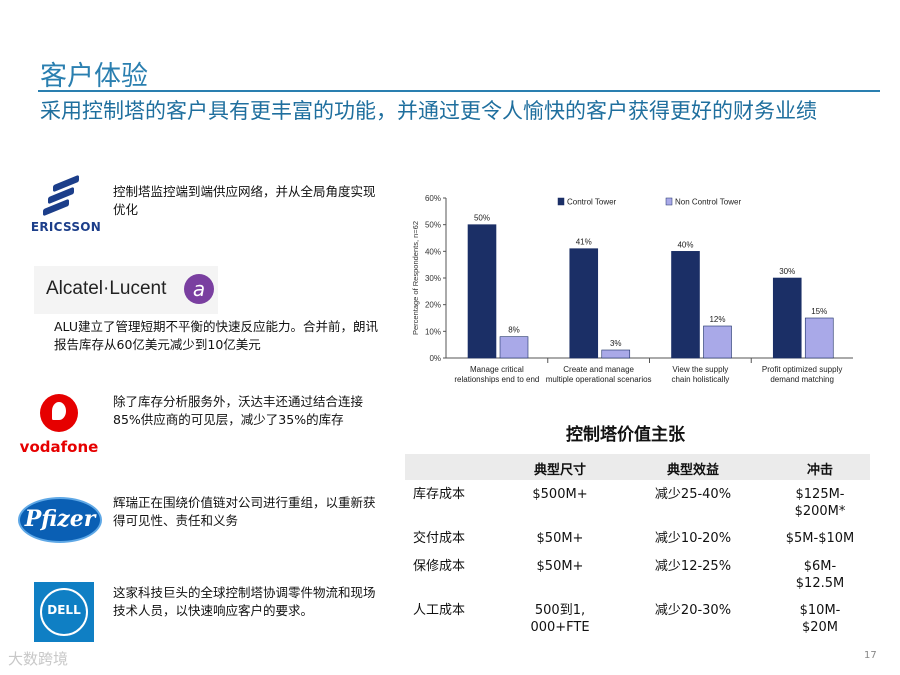 The height and width of the screenshot is (675, 900). I want to click on case-text-ericsson: 控制塔监控端到端供应网络，并从全局角度实现优化, so click(244, 200).